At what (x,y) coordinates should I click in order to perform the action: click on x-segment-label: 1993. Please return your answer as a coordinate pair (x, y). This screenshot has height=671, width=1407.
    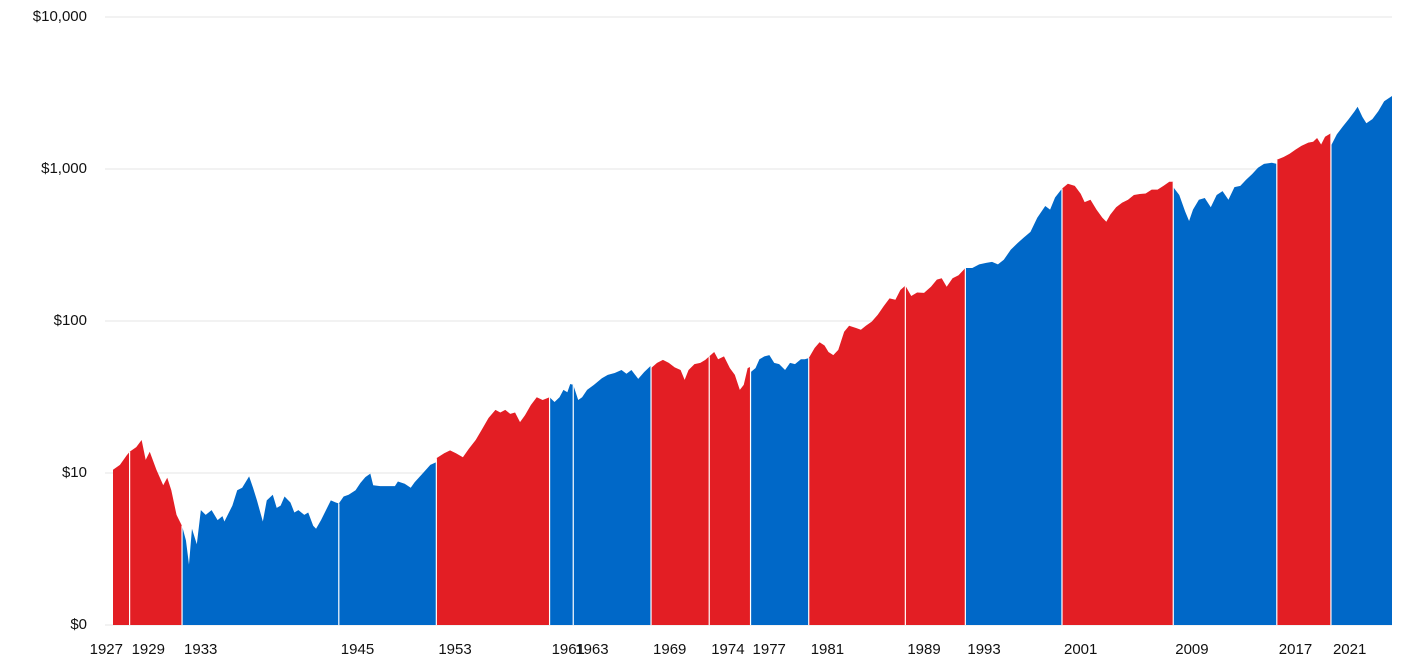
    Looking at the image, I should click on (983, 649).